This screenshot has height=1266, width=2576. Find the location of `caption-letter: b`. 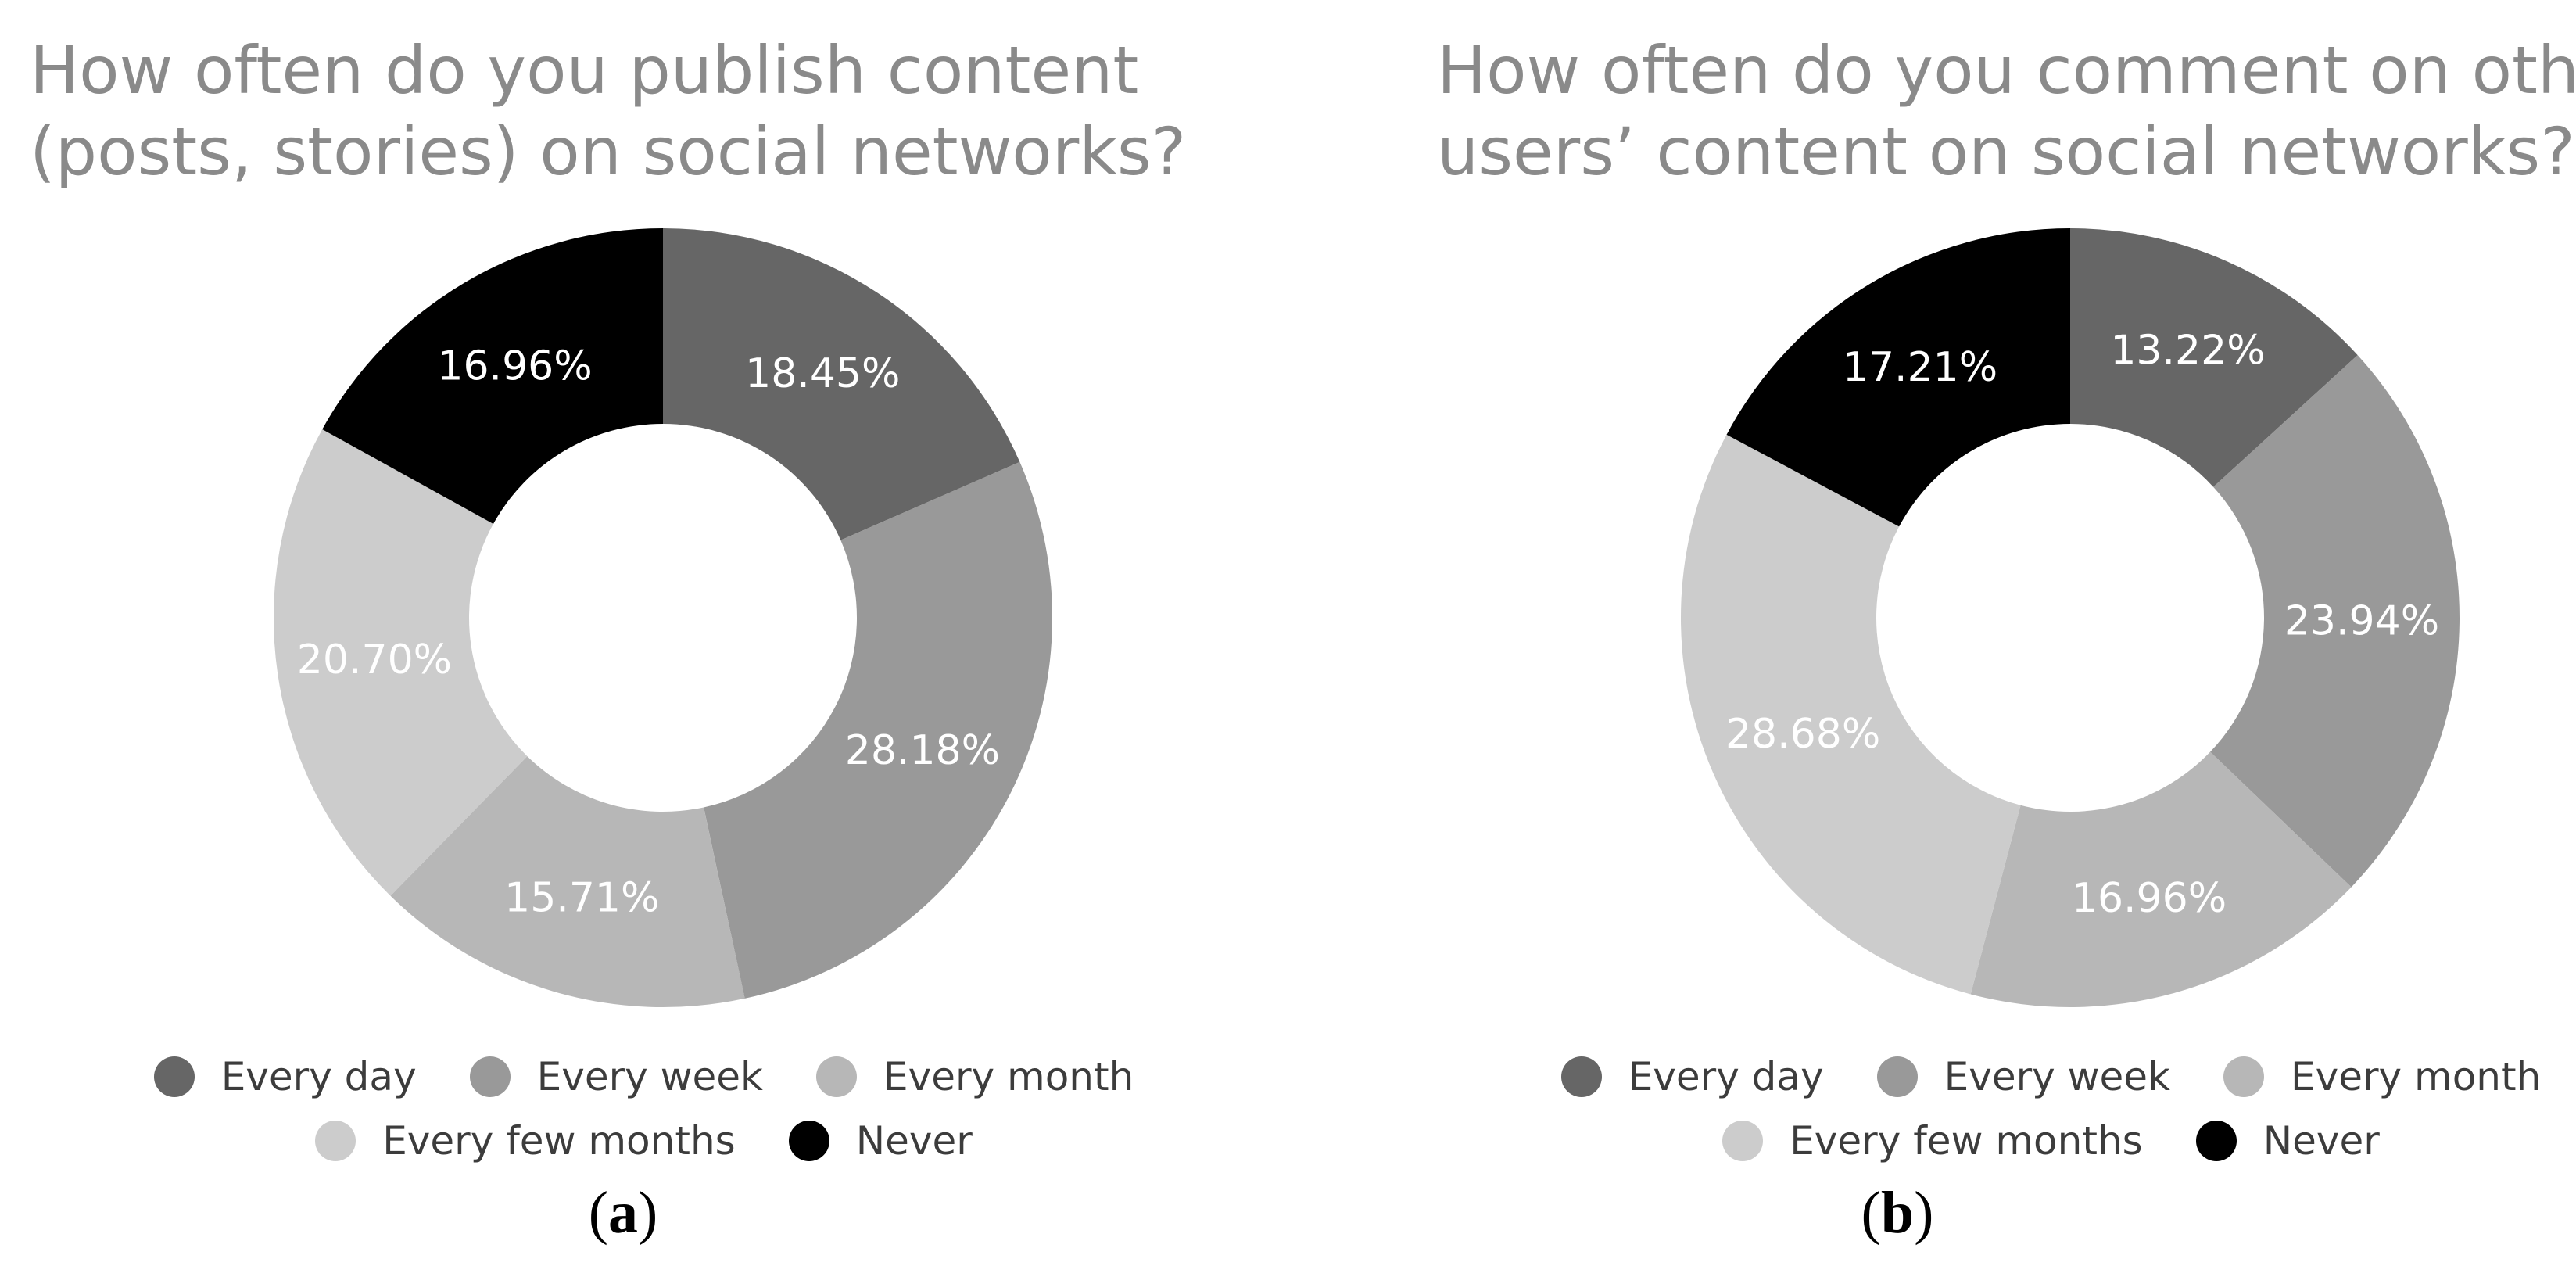

caption-letter: b is located at coordinates (1897, 1213).